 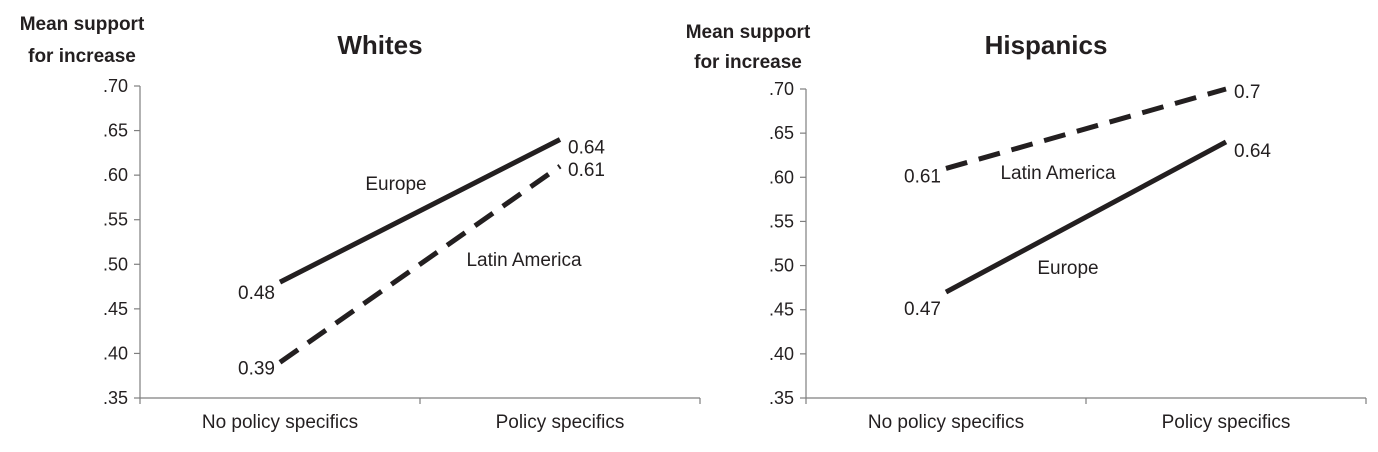 I want to click on chart-title: Hispanics, so click(x=1046, y=45).